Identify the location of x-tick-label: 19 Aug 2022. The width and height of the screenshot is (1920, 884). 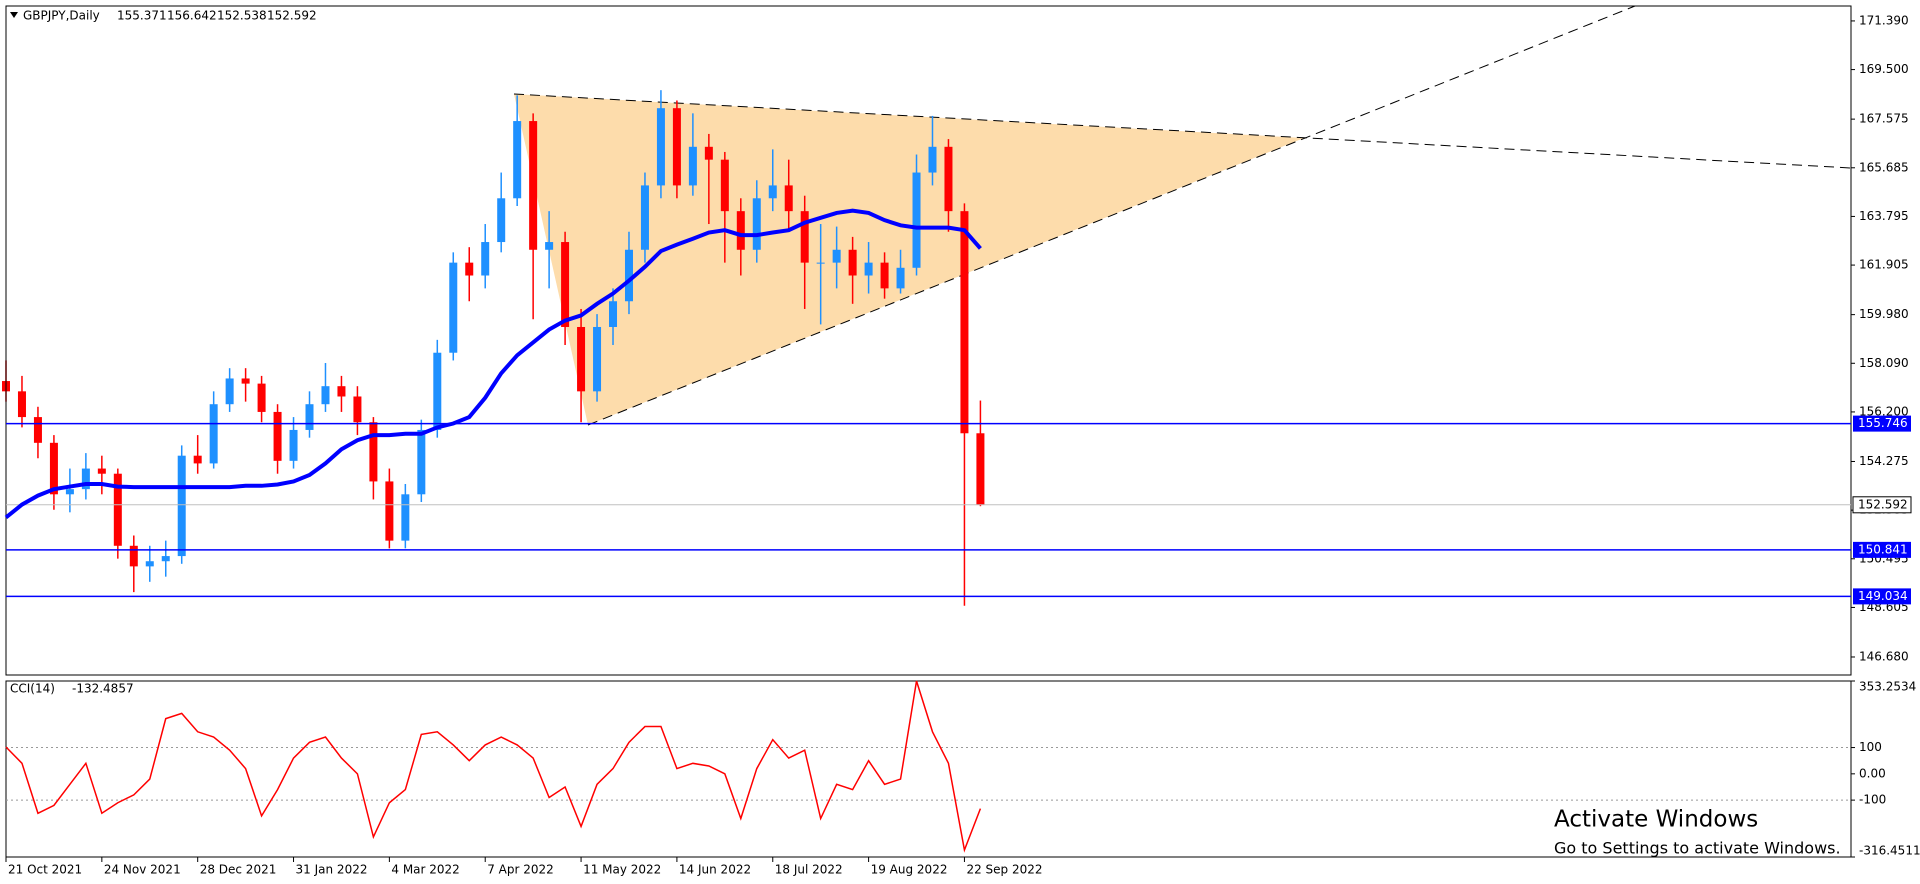
(909, 870).